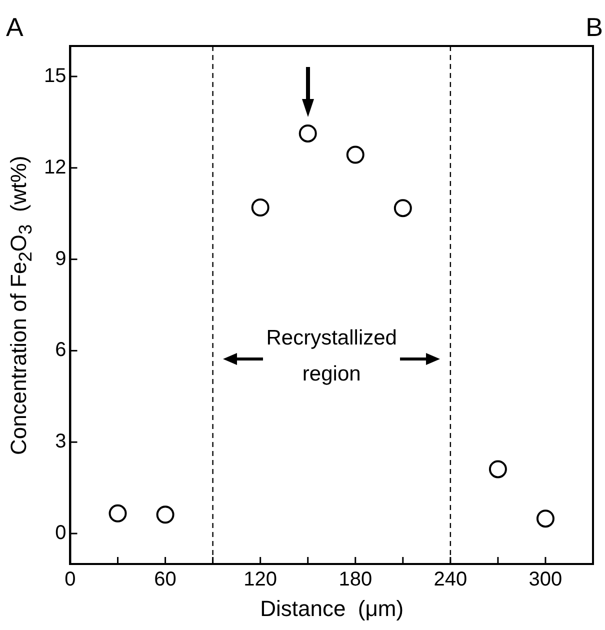  Describe the element at coordinates (60, 259) in the screenshot. I see `y-tick-label: 9` at that location.